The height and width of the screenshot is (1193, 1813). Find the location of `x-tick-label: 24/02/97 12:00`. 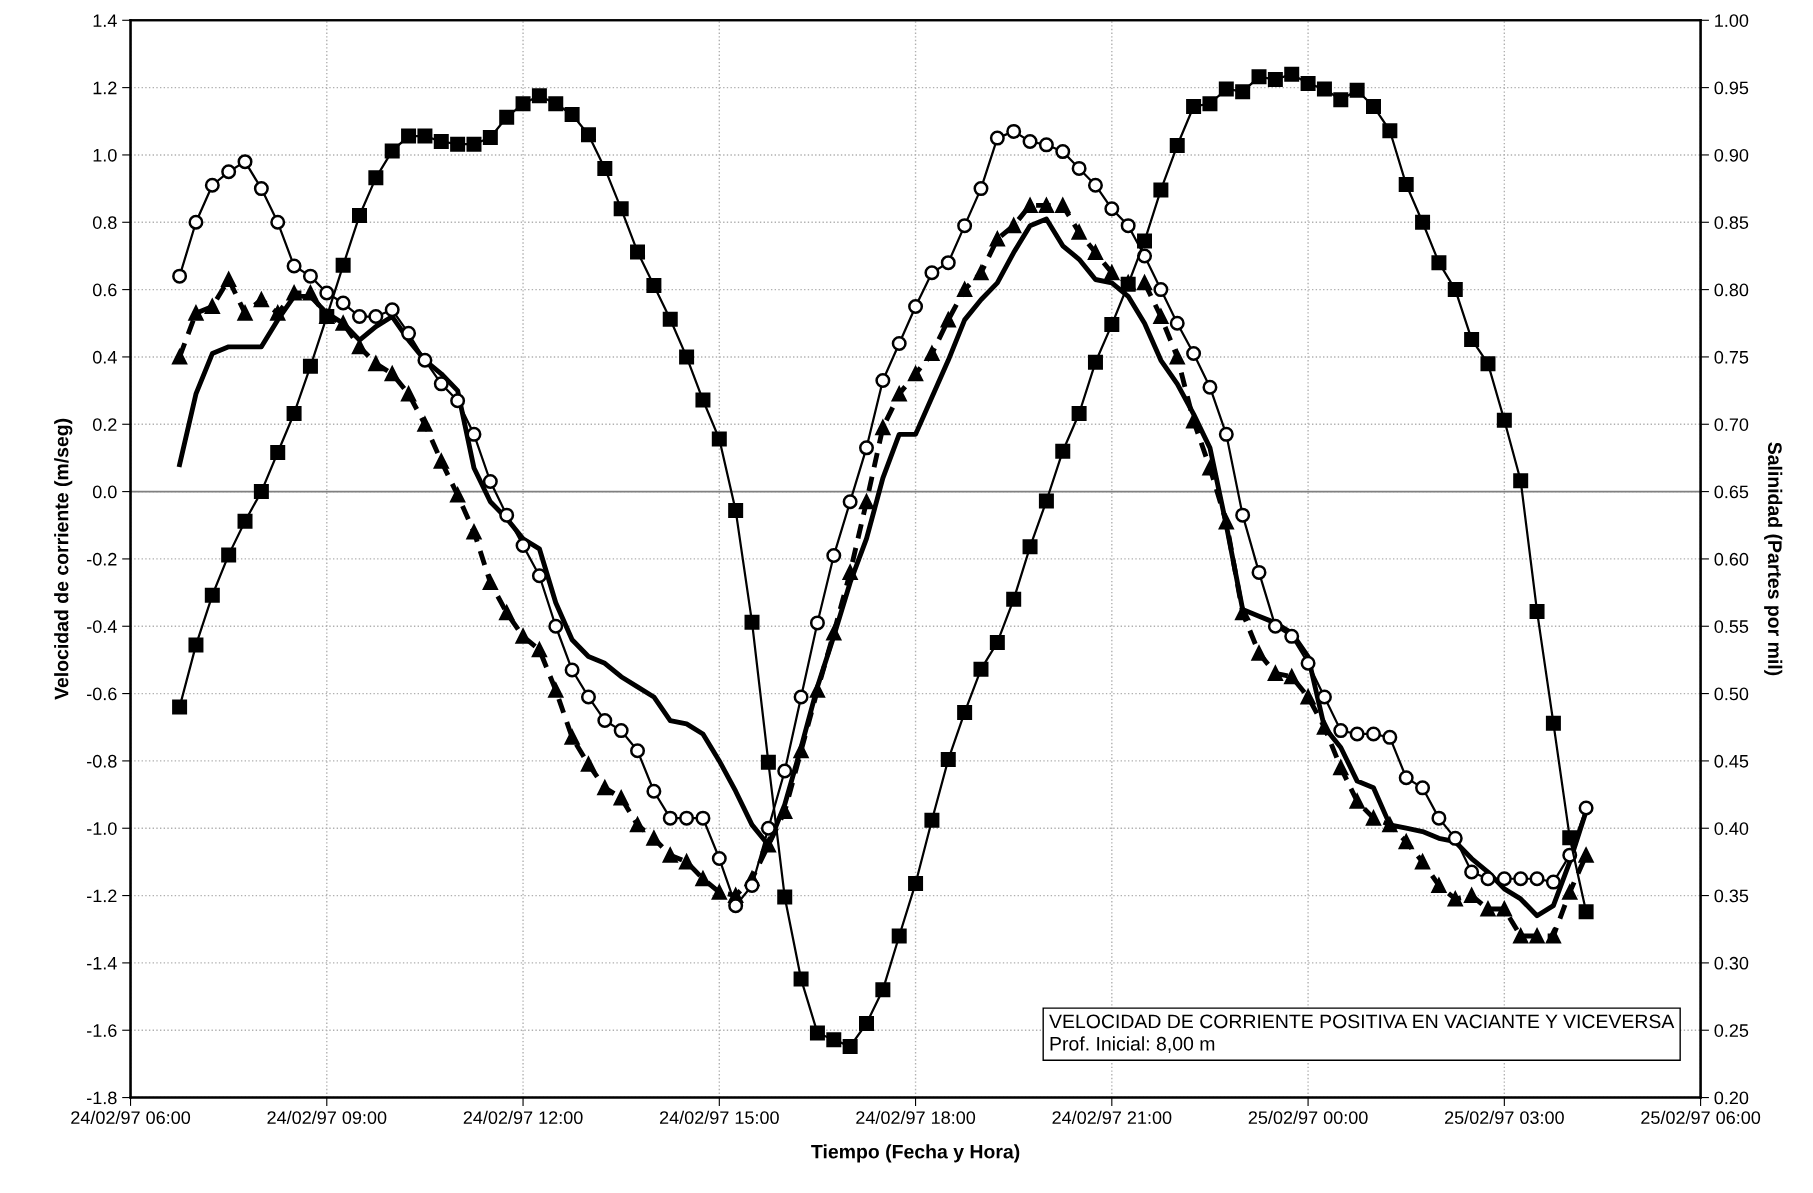

x-tick-label: 24/02/97 12:00 is located at coordinates (523, 1117).